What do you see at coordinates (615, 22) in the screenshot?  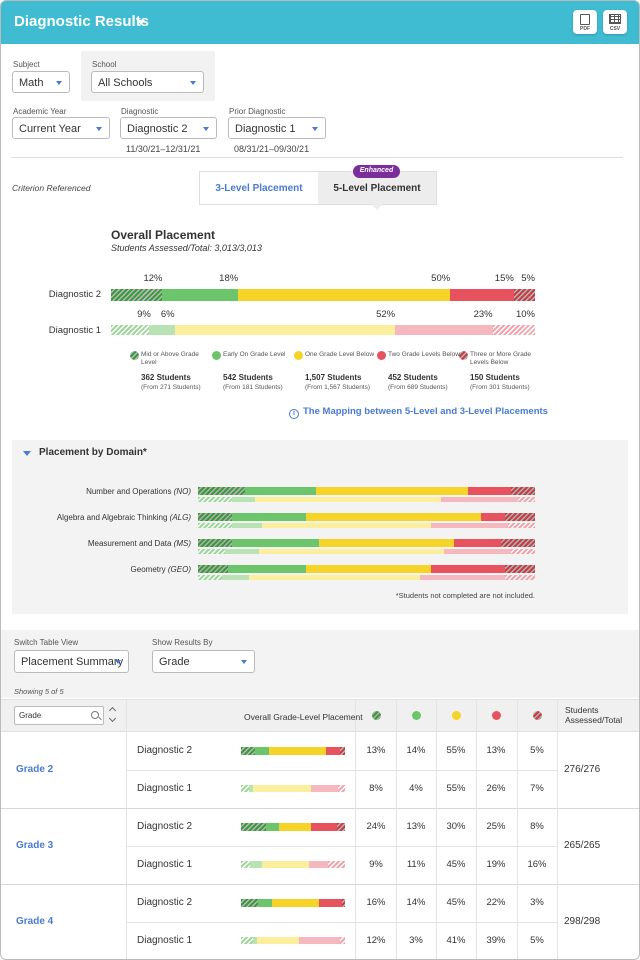 I see `export-csv-button: CSV` at bounding box center [615, 22].